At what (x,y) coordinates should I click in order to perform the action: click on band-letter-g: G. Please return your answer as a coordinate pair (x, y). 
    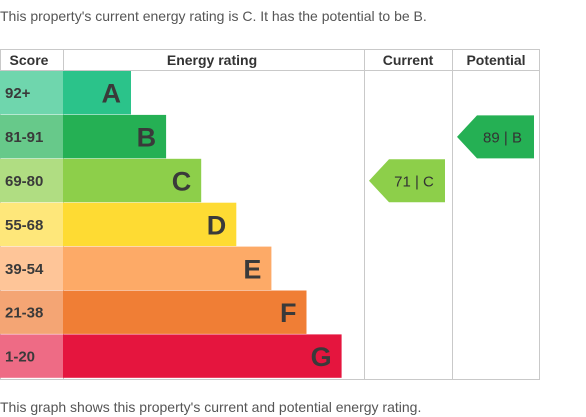
    Looking at the image, I should click on (321, 357).